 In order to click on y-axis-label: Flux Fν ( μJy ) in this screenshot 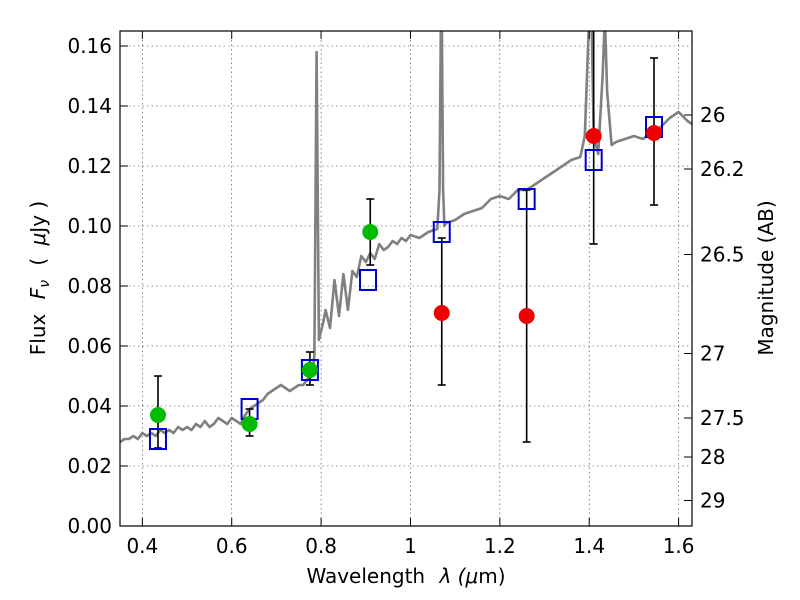, I will do `click(40, 278)`.